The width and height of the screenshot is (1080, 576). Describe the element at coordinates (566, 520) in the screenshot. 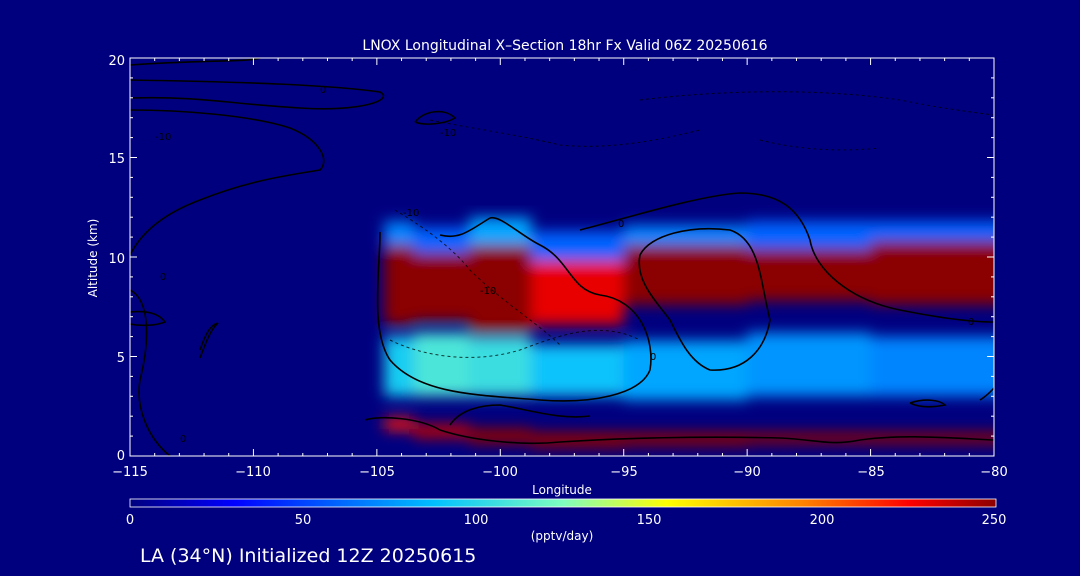

I see `colorbar-tick-labels: 0 50 100 150 200 250` at that location.